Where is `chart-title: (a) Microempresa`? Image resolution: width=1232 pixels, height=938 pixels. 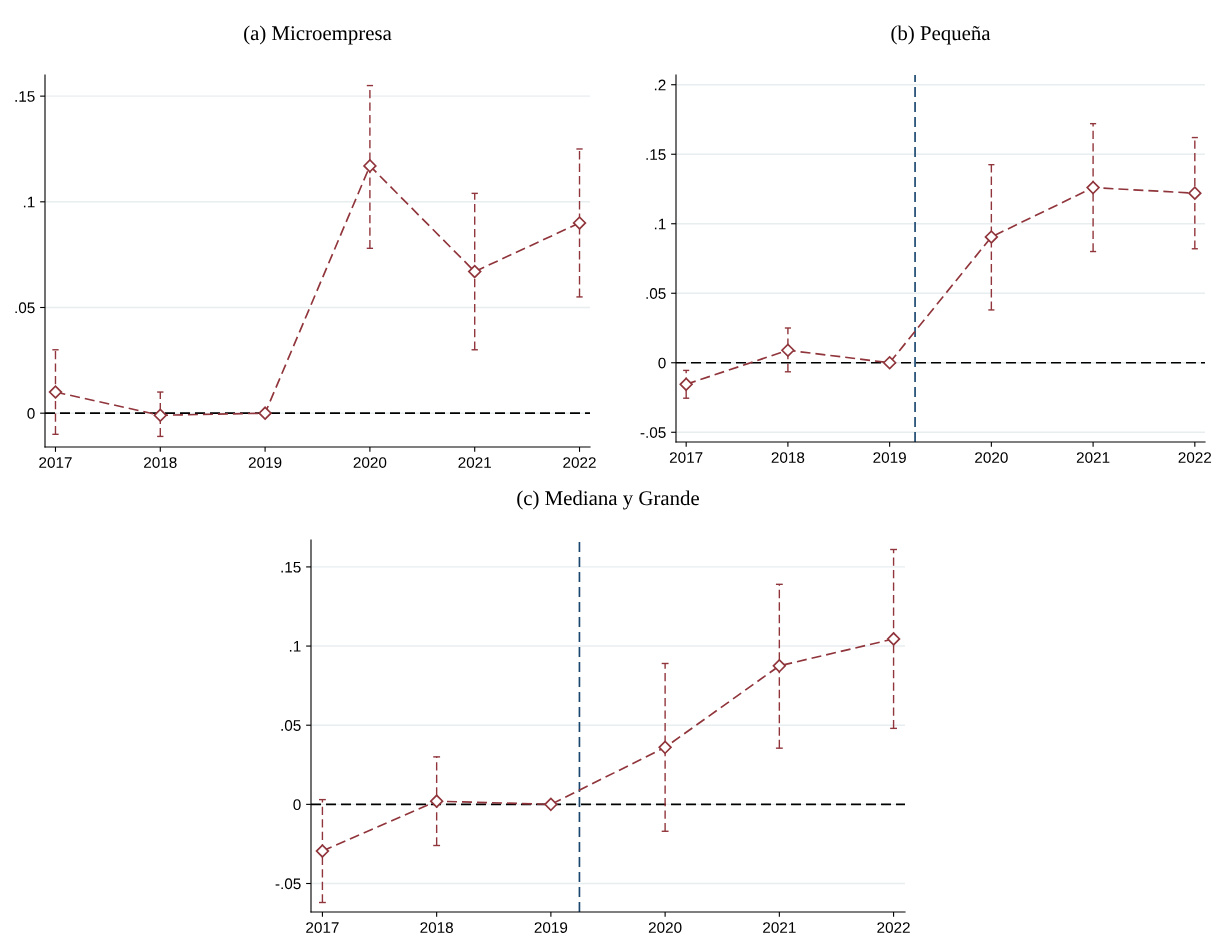
chart-title: (a) Microempresa is located at coordinates (318, 35).